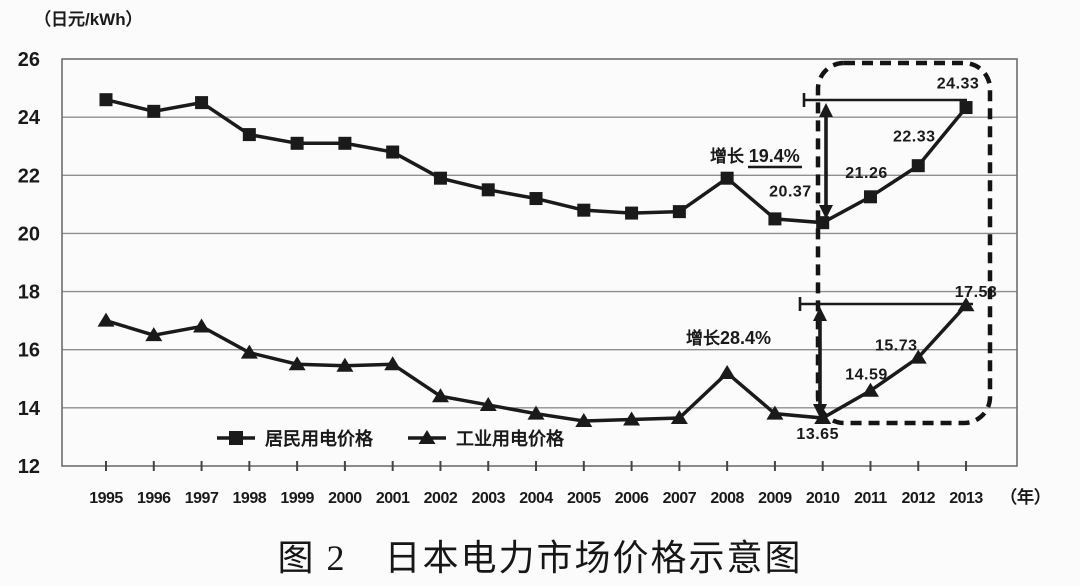  Describe the element at coordinates (441, 498) in the screenshot. I see `x-tick-label: 2002` at that location.